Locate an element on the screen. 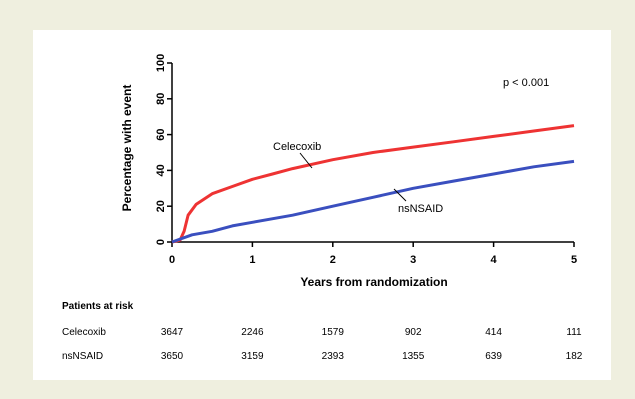 The height and width of the screenshot is (399, 635). x-tick-label: 3 is located at coordinates (413, 260).